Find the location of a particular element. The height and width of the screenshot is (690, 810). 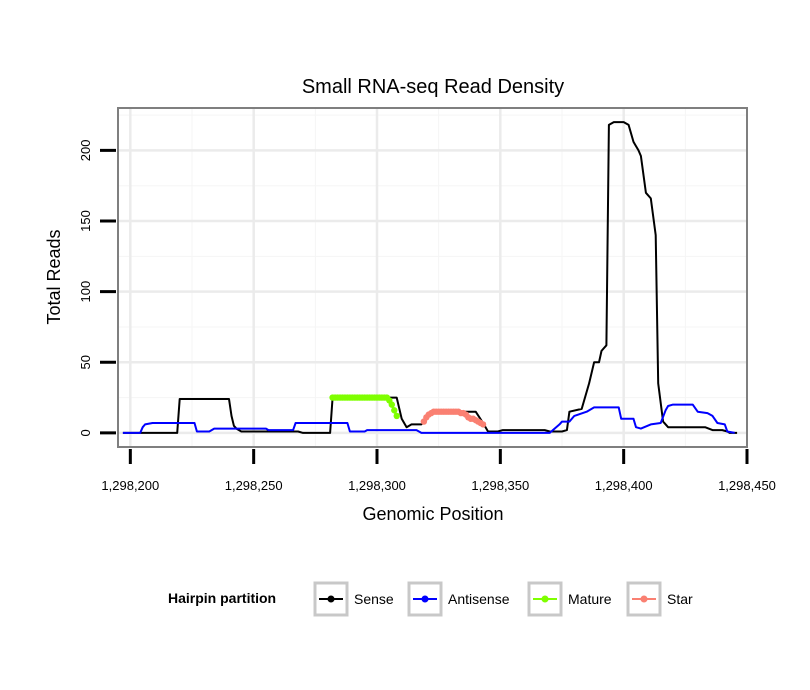

x-tick-label: 1,298,450 is located at coordinates (747, 485).